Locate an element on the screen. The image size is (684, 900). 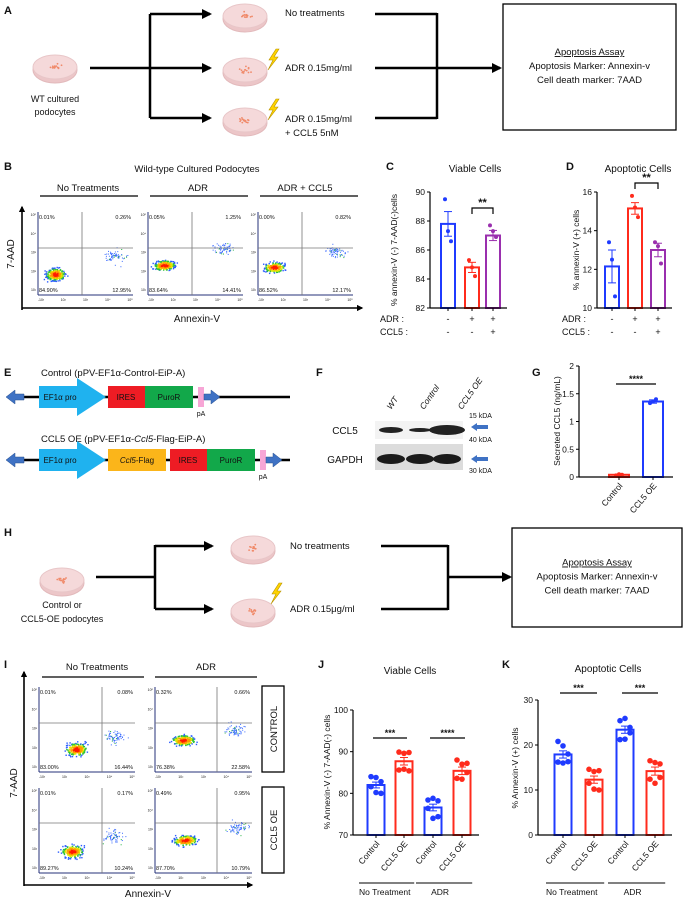
y-tick-label: 30 is located at coordinates (529, 700).